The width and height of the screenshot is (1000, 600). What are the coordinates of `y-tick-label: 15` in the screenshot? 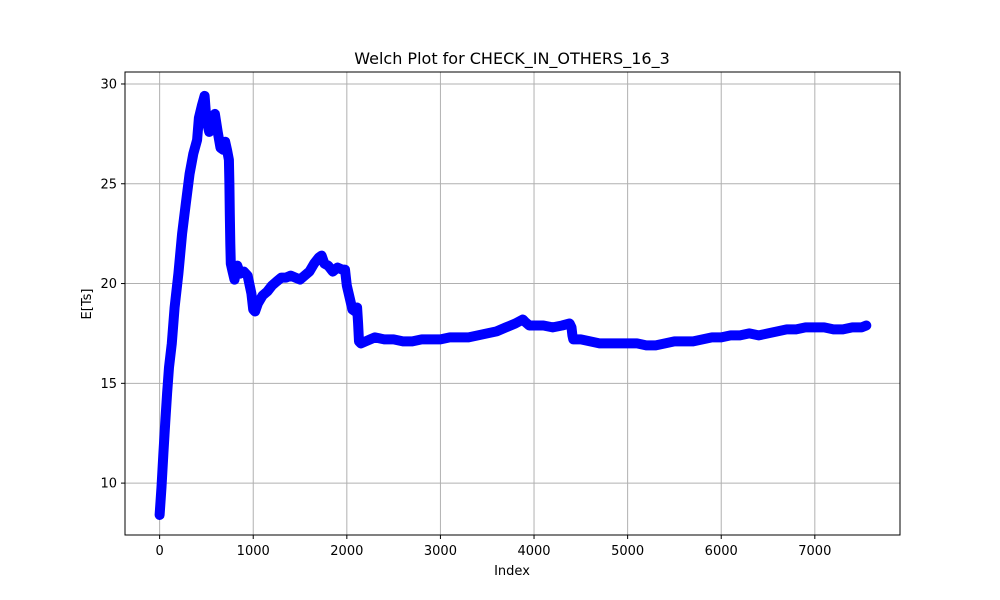 It's located at (108, 384).